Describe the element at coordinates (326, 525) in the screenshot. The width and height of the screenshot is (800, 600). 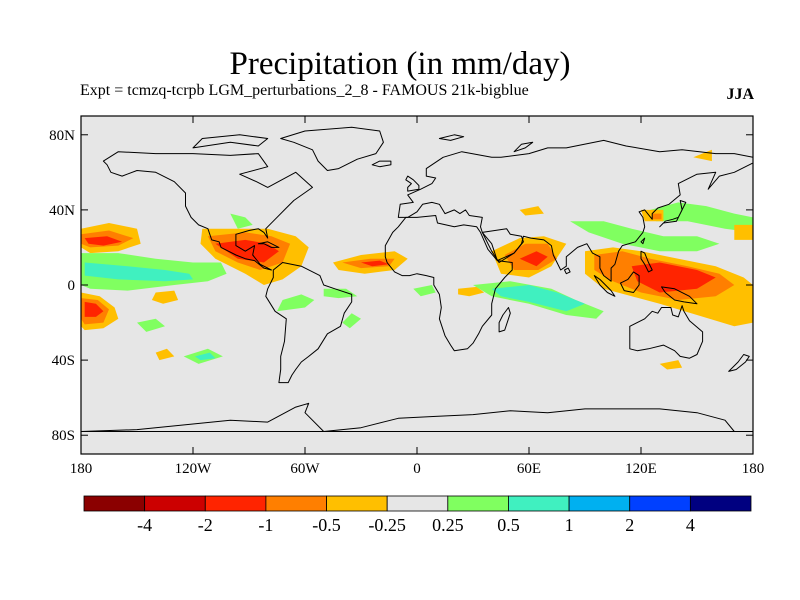
I see `colorbar-label-3: -0.5` at that location.